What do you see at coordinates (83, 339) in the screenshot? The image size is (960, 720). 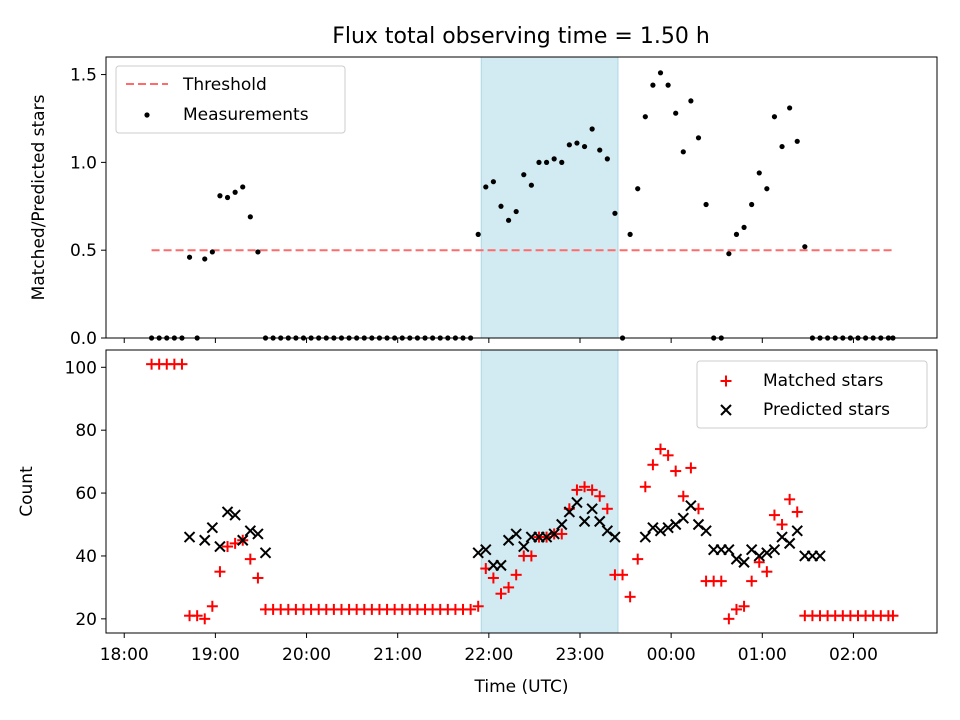 I see `top-ytick-label: 0.0` at bounding box center [83, 339].